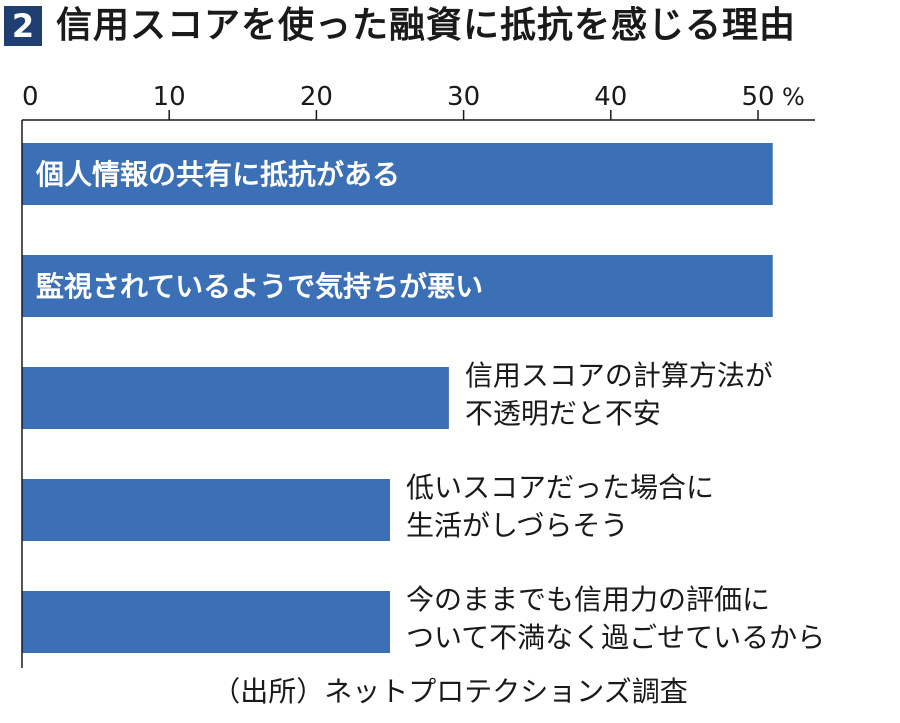 This screenshot has width=900, height=723. I want to click on x-tick-label: 20, so click(316, 97).